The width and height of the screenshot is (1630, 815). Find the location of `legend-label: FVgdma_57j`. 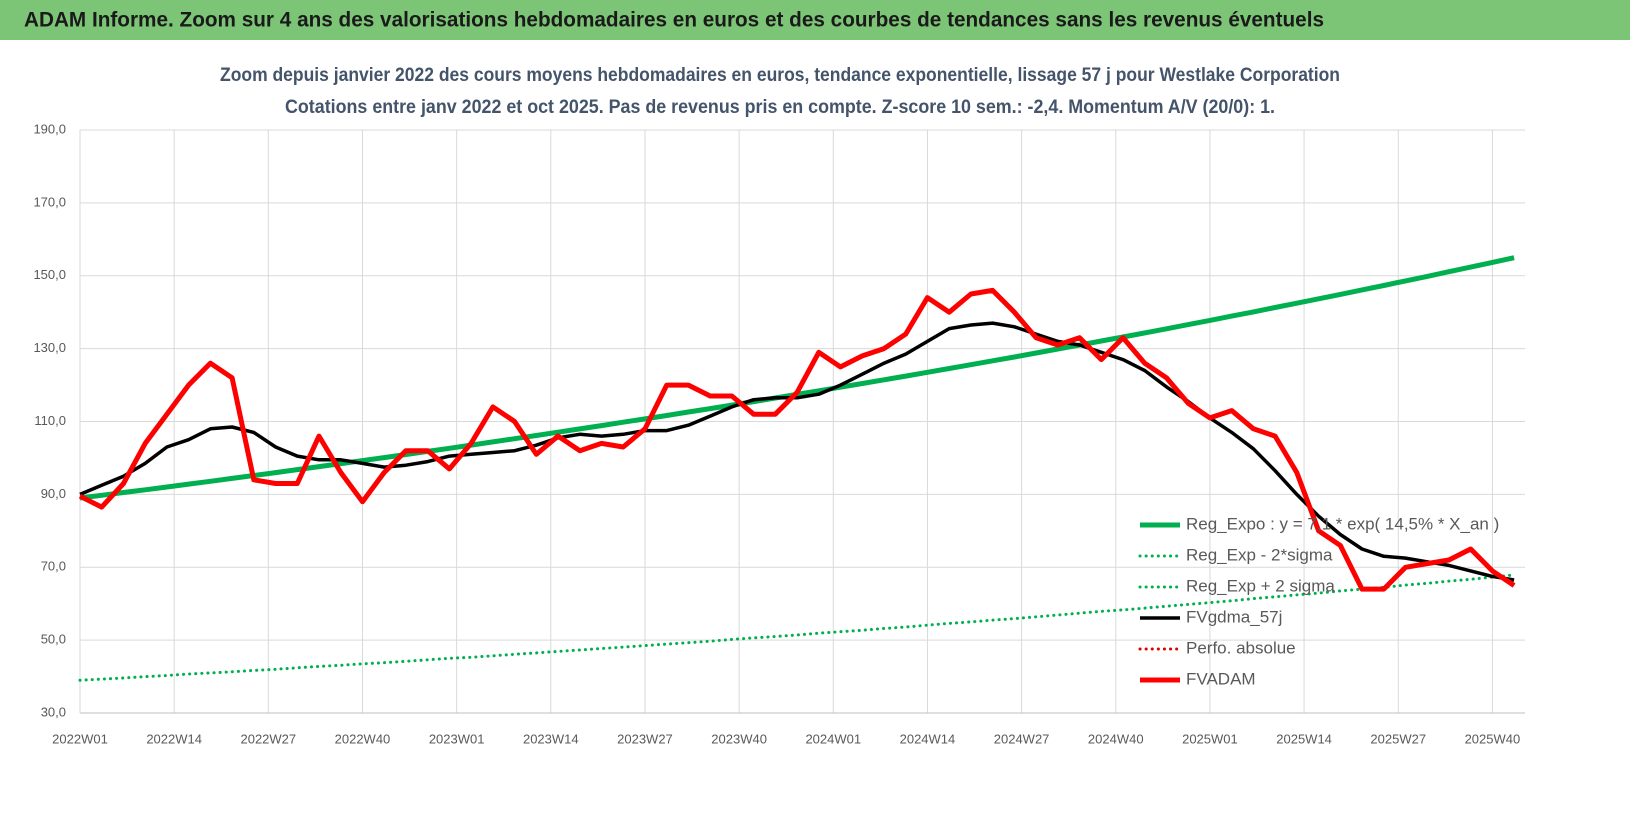

legend-label: FVgdma_57j is located at coordinates (1234, 616).